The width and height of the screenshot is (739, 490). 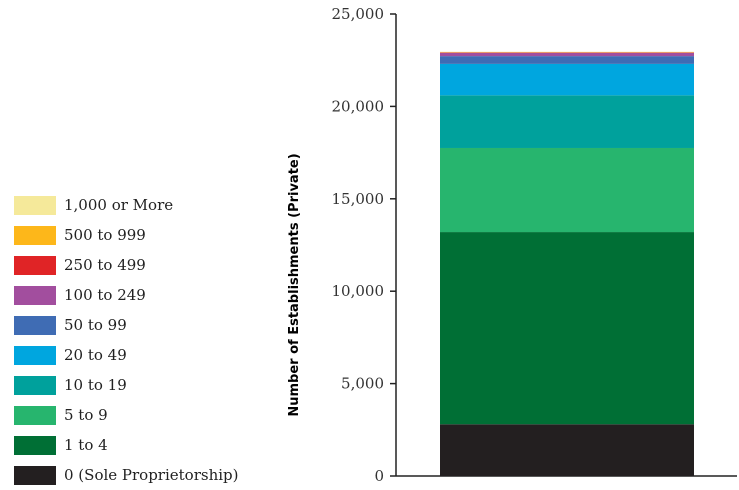 I want to click on y-tick-label: 15,000, so click(x=358, y=199).